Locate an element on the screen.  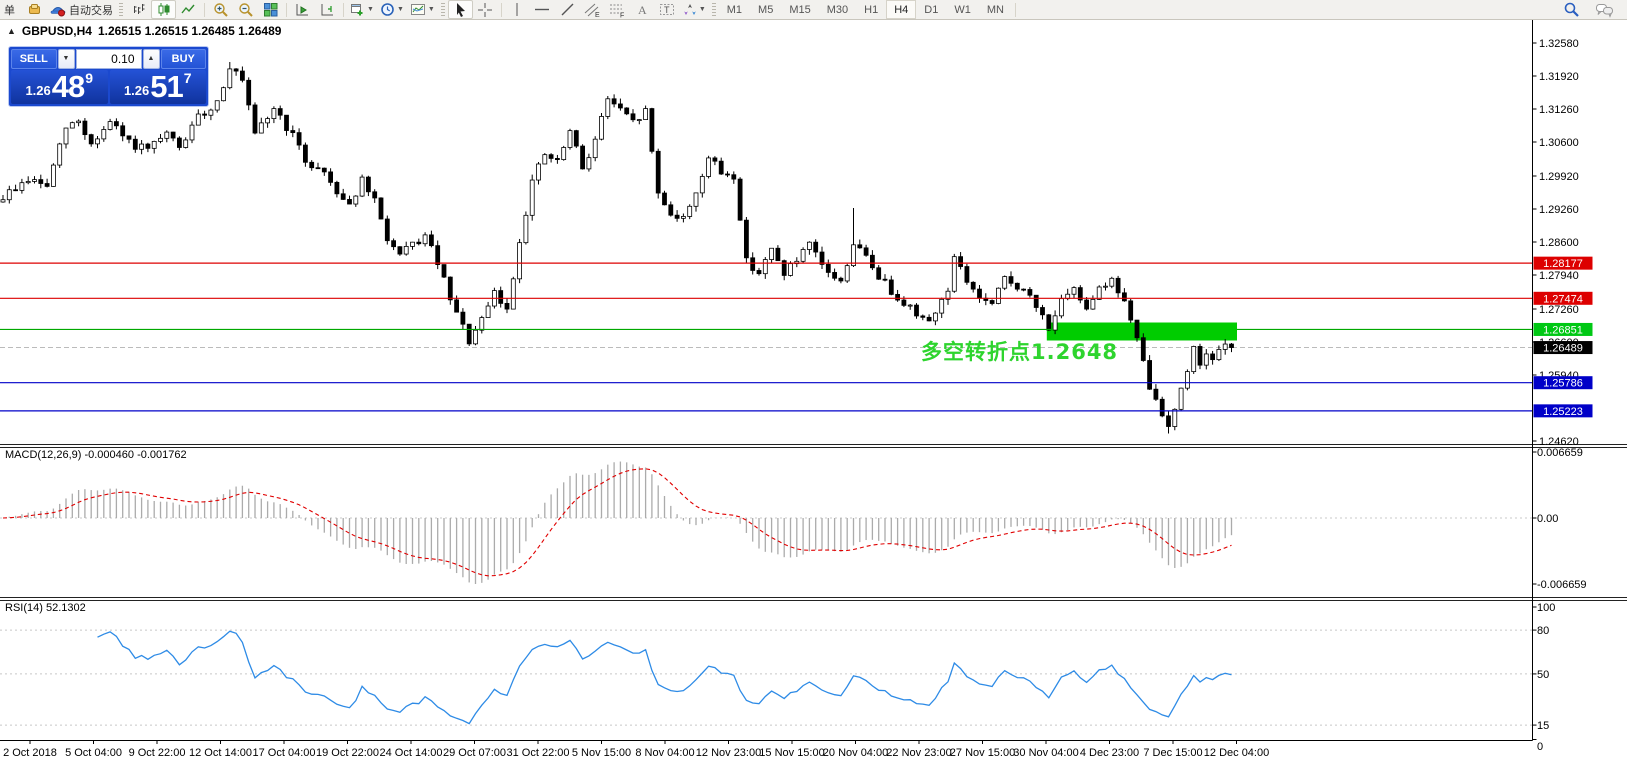
zoom-out-icon is located at coordinates (245, 9).